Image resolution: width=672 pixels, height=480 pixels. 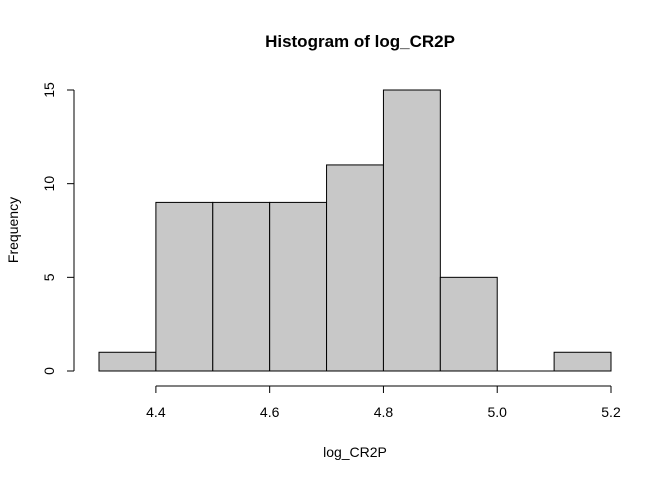 I want to click on chart-title: Histogram of log_CR2P, so click(x=360, y=41).